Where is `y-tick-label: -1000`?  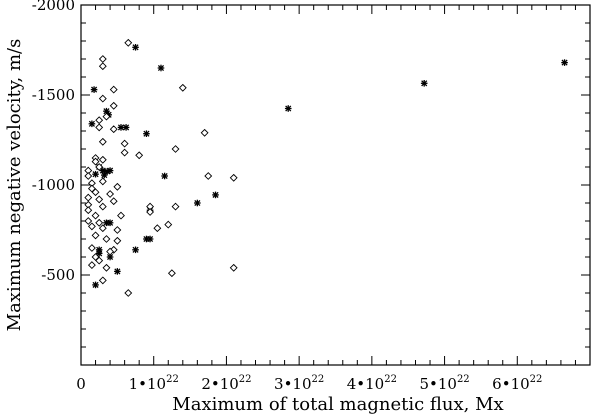
y-tick-label: -1000 is located at coordinates (53, 185).